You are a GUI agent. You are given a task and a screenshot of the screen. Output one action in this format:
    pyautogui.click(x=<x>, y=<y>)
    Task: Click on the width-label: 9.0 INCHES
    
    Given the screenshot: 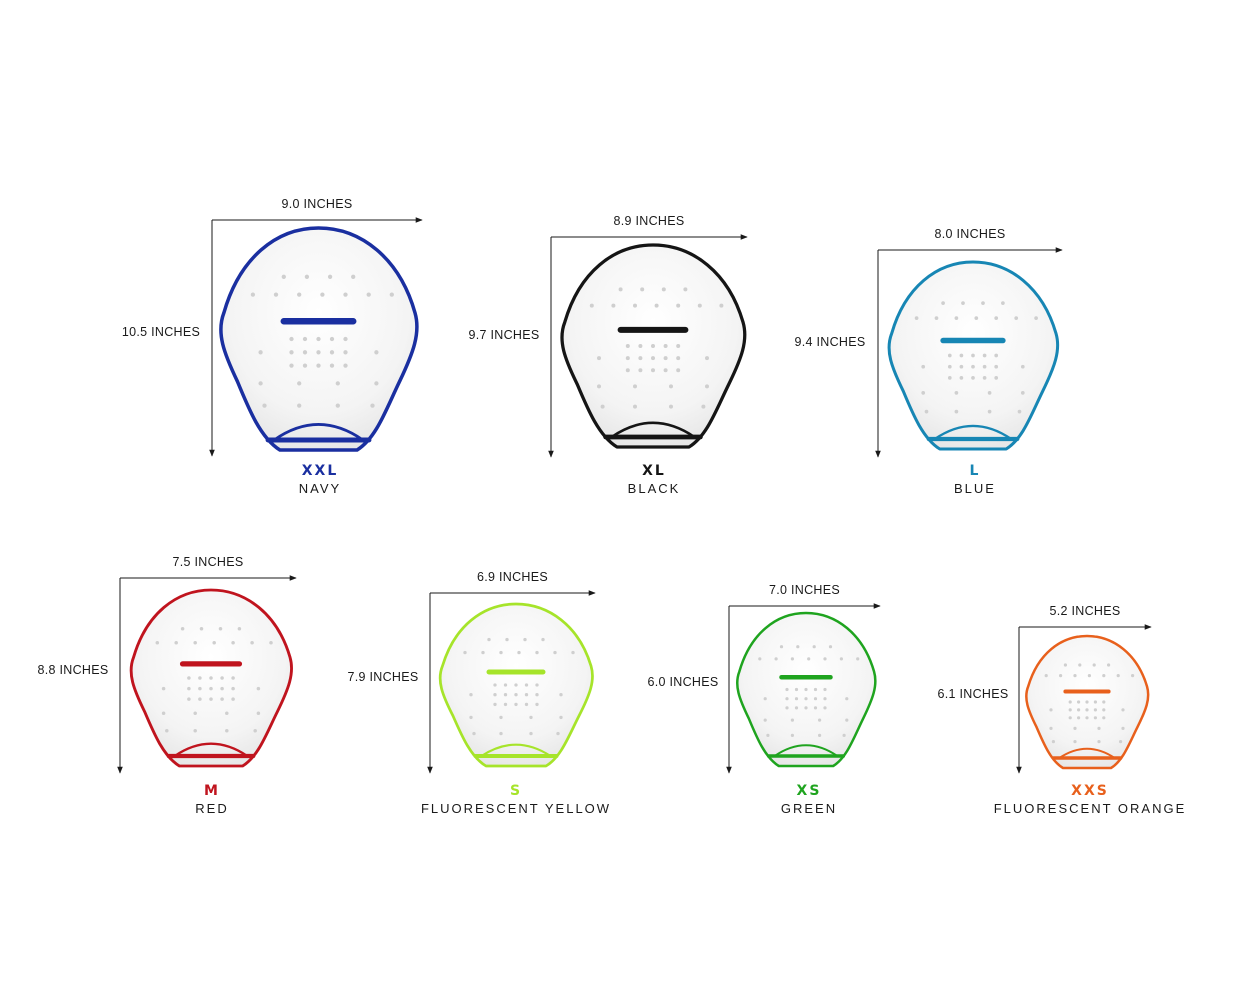 What is the action you would take?
    pyautogui.click(x=316, y=204)
    